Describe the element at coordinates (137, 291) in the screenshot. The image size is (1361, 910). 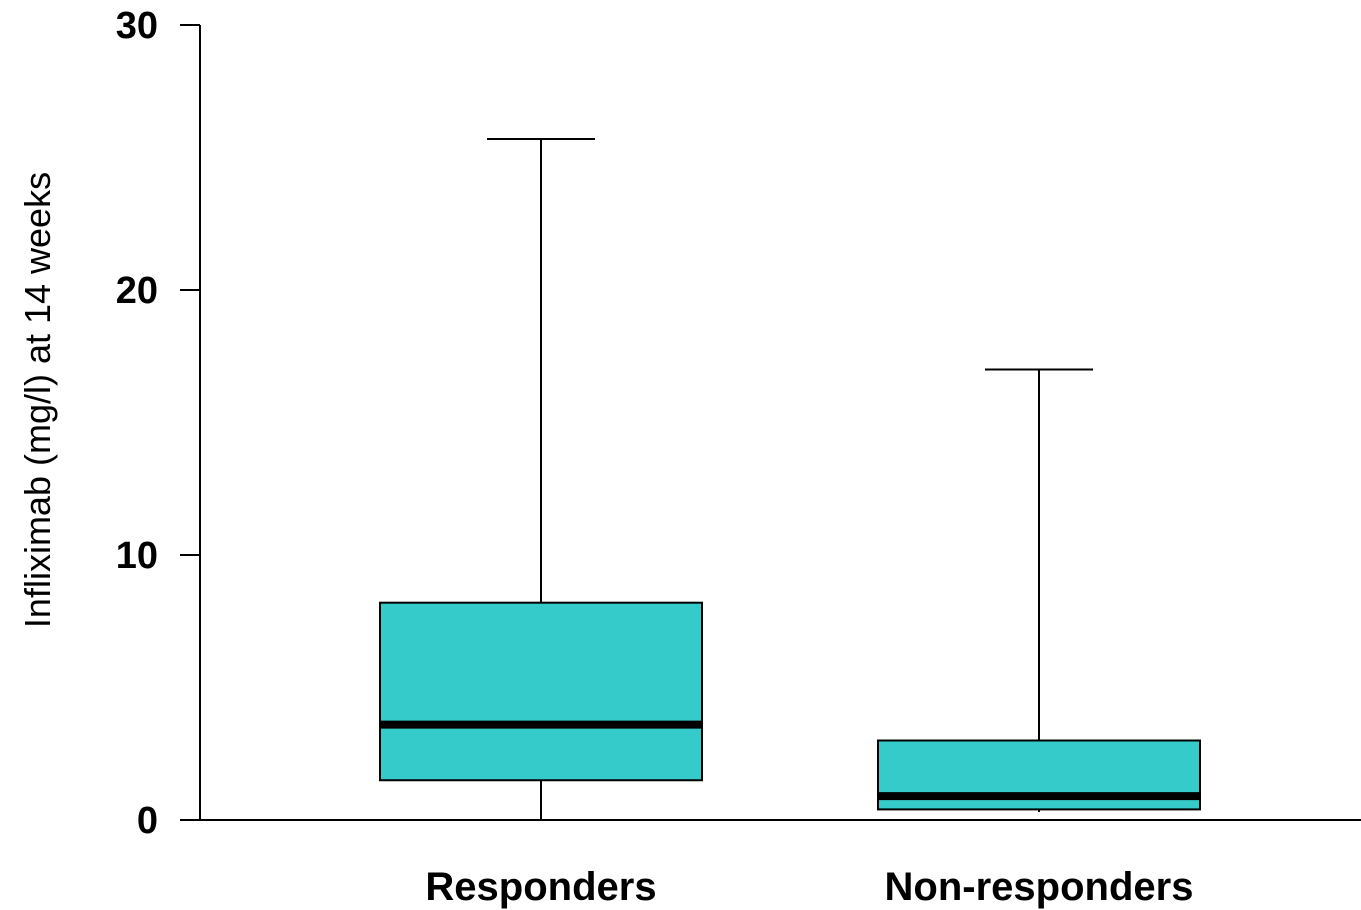
I see `y-tick-label-20: 20` at that location.